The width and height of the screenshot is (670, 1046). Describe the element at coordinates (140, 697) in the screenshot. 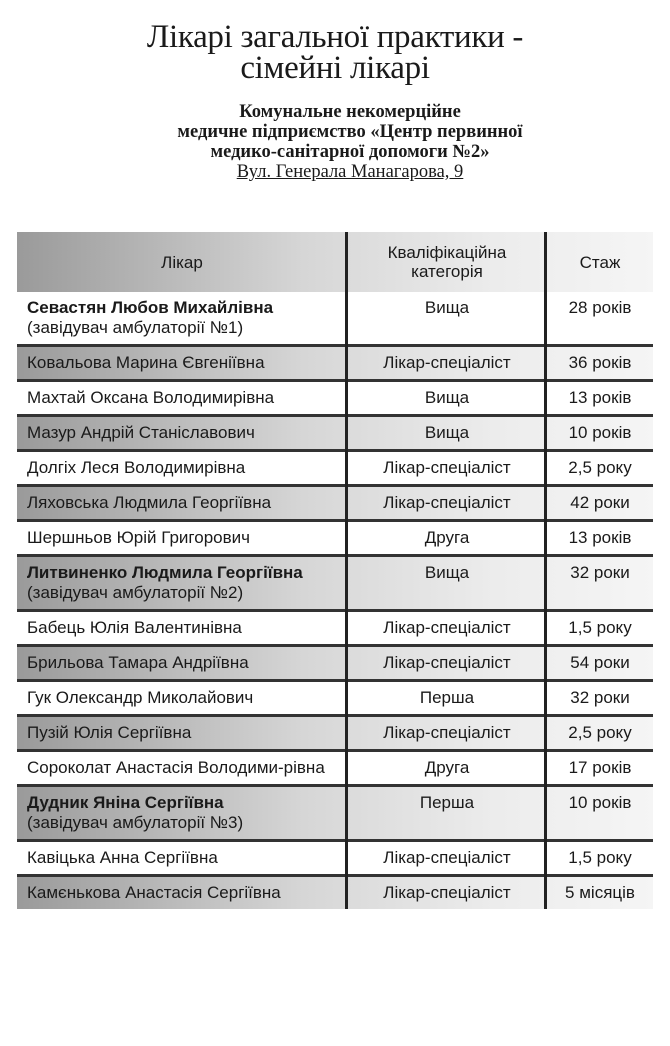

I see `doctor-name: Гук Олександр Миколайович` at that location.